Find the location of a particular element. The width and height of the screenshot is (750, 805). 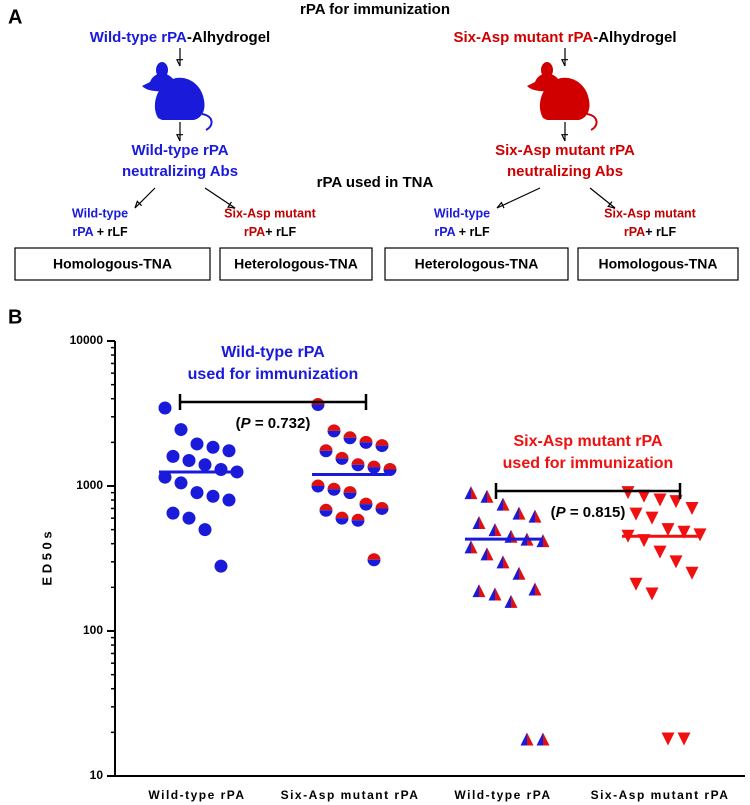

mouse-icon is located at coordinates (562, 96).